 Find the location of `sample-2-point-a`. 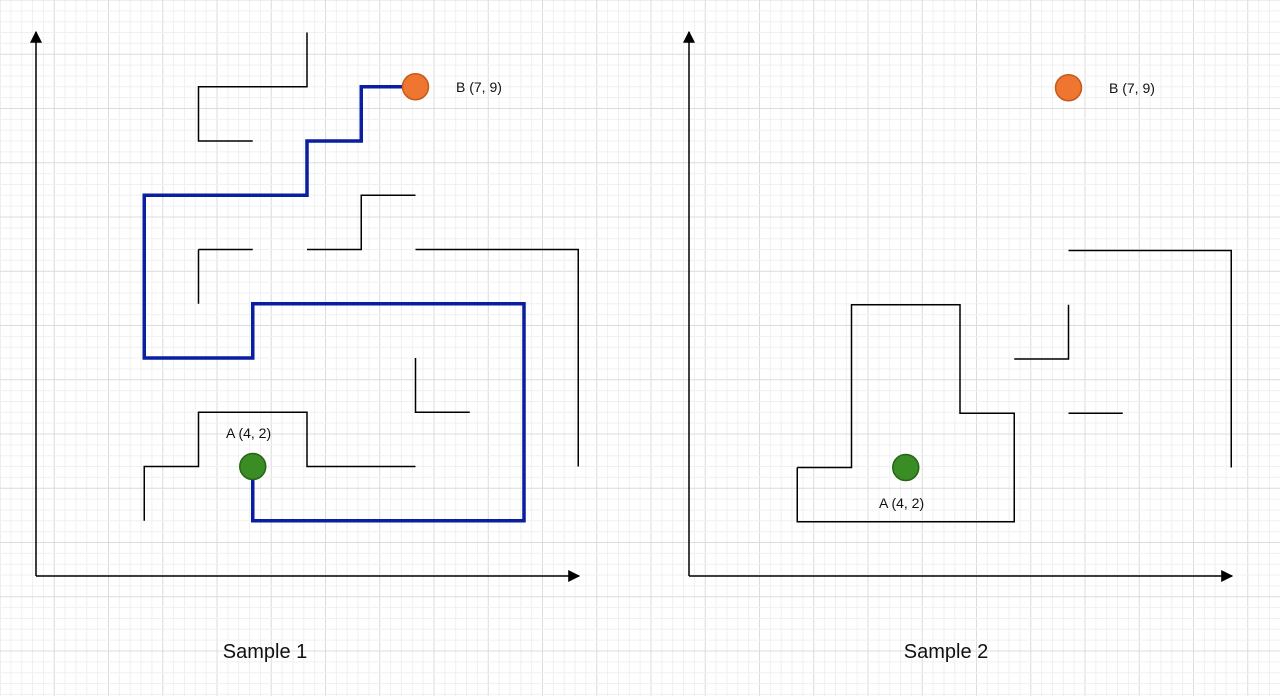

sample-2-point-a is located at coordinates (906, 467).